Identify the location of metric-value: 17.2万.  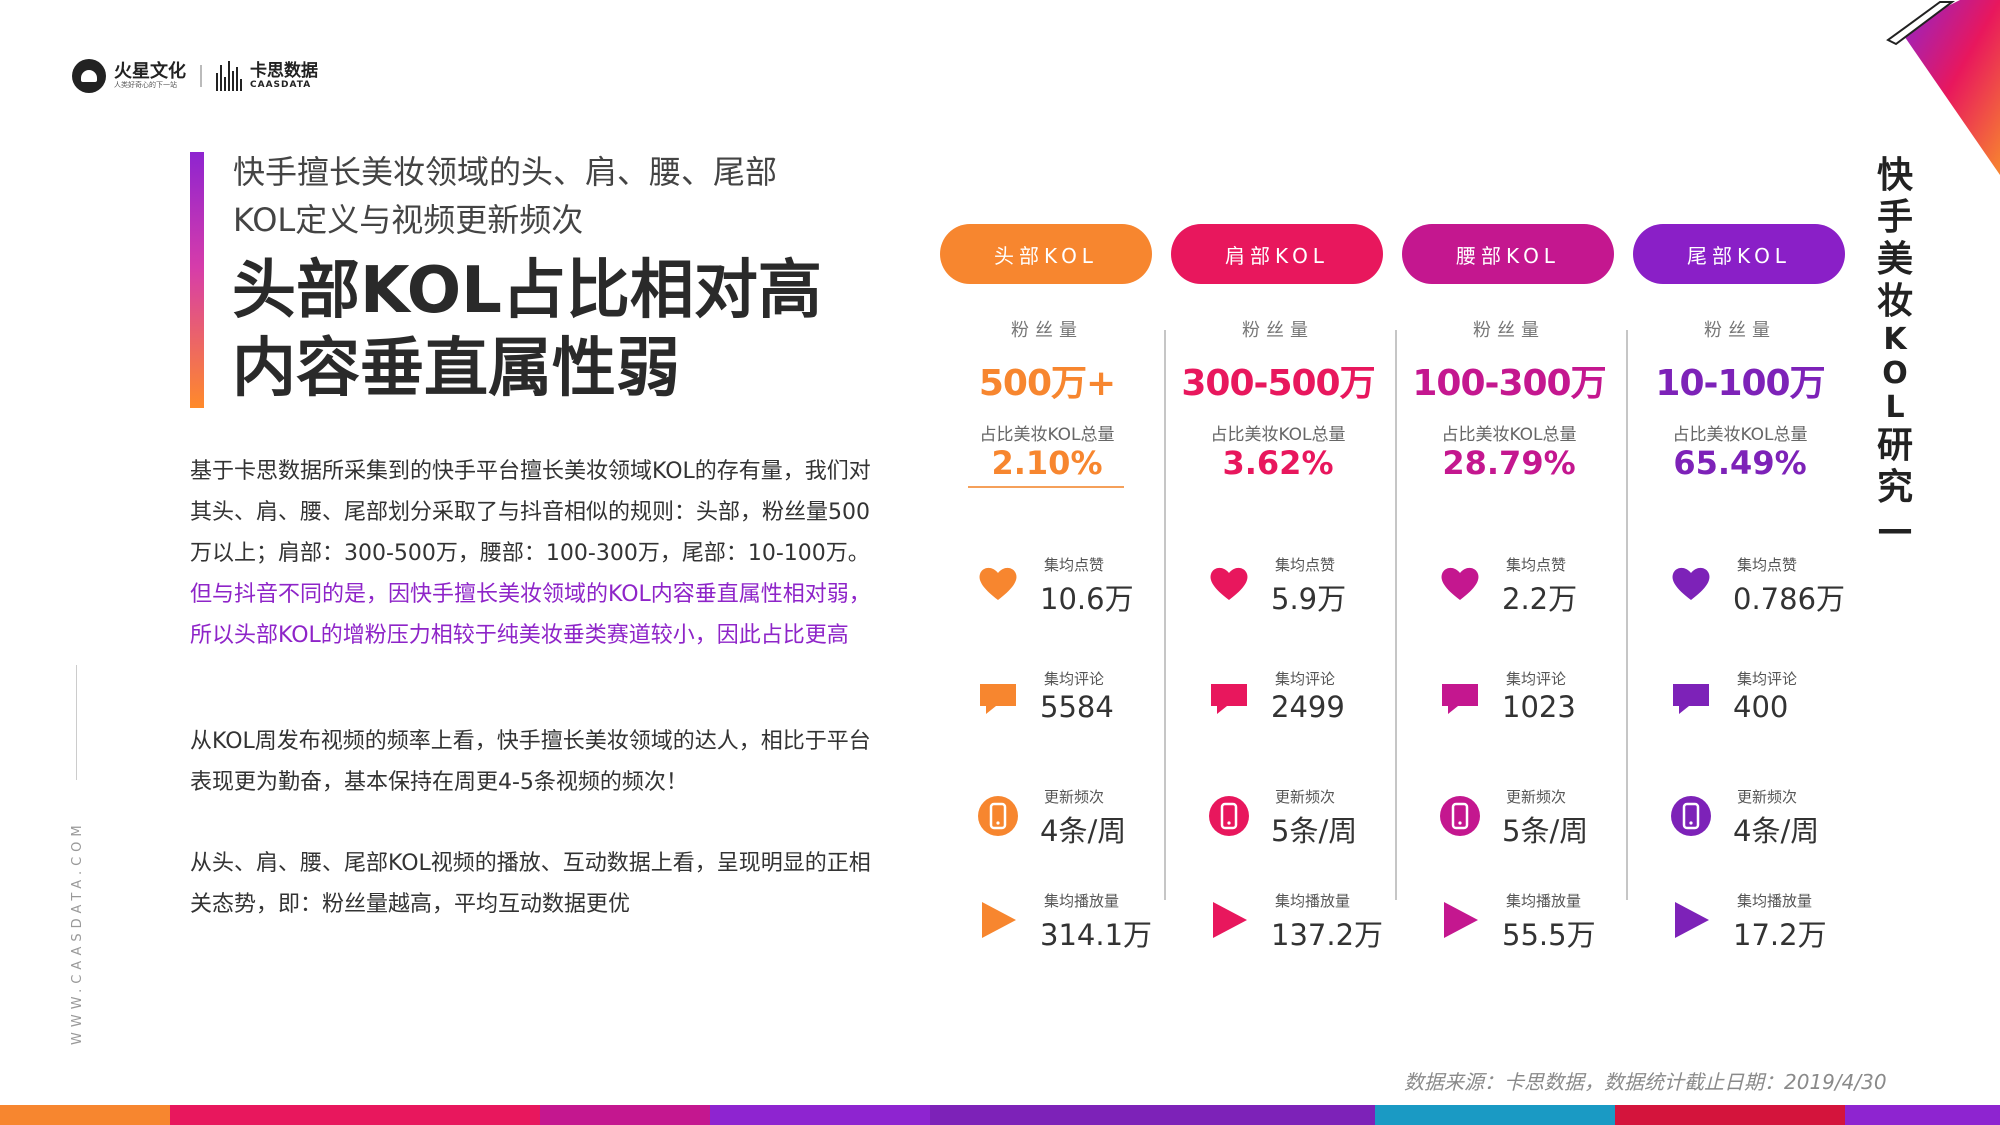
(1780, 935).